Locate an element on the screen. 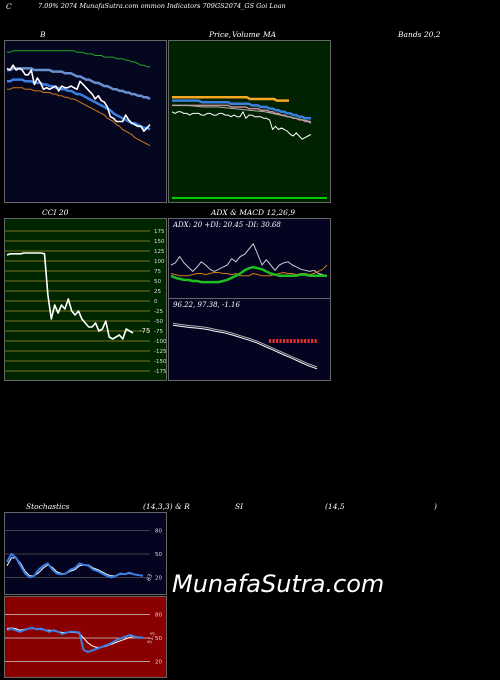 The height and width of the screenshot is (680, 500). volume-bar-strip is located at coordinates (249, 198).